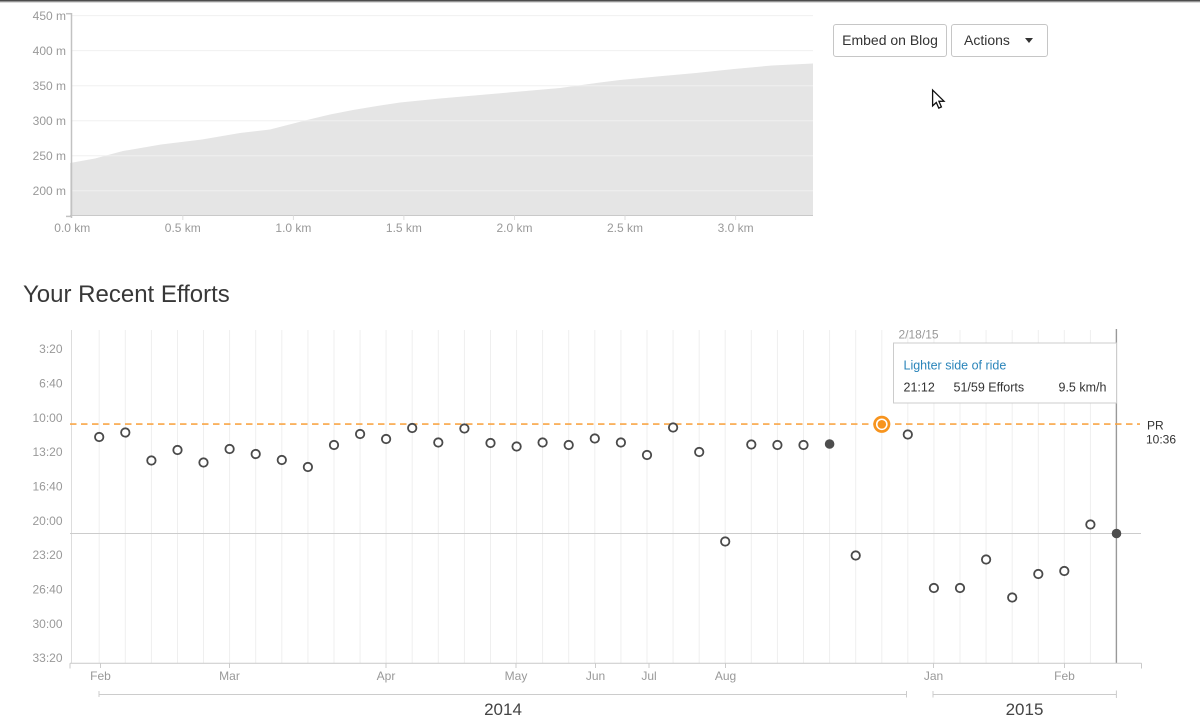 The height and width of the screenshot is (723, 1200). What do you see at coordinates (516, 676) in the screenshot?
I see `svg-text: May` at bounding box center [516, 676].